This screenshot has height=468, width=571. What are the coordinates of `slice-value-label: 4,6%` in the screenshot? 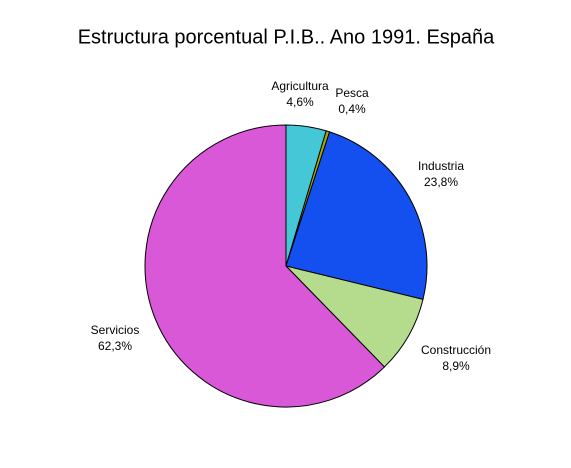 It's located at (300, 102).